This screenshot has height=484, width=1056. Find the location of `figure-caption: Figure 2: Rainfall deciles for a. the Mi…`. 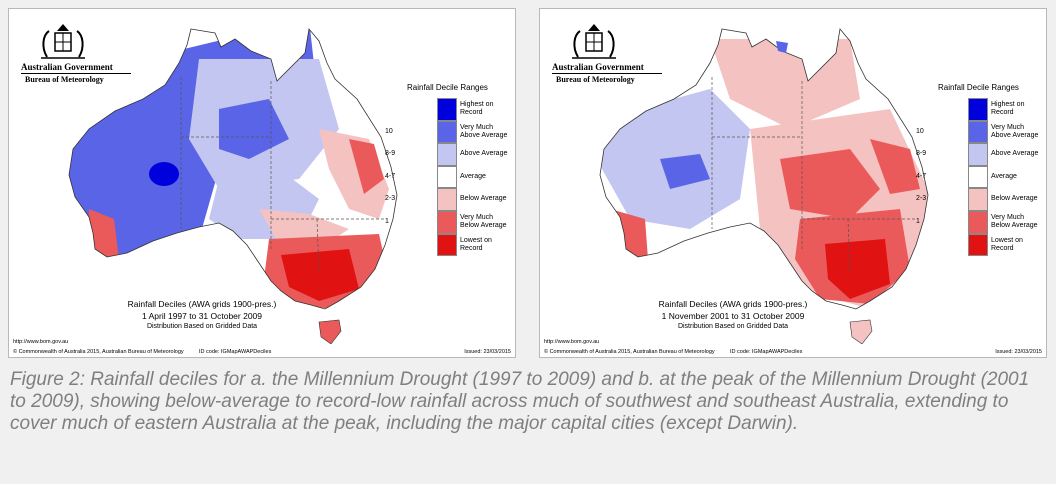

figure-caption: Figure 2: Rainfall deciles for a. the Mi… is located at coordinates (520, 401).